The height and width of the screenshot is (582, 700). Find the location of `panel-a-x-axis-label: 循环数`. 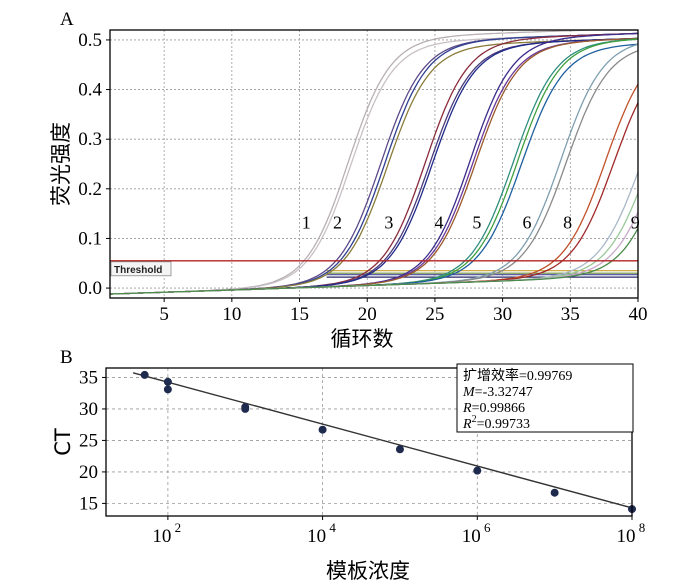

panel-a-x-axis-label: 循环数 is located at coordinates (362, 339).